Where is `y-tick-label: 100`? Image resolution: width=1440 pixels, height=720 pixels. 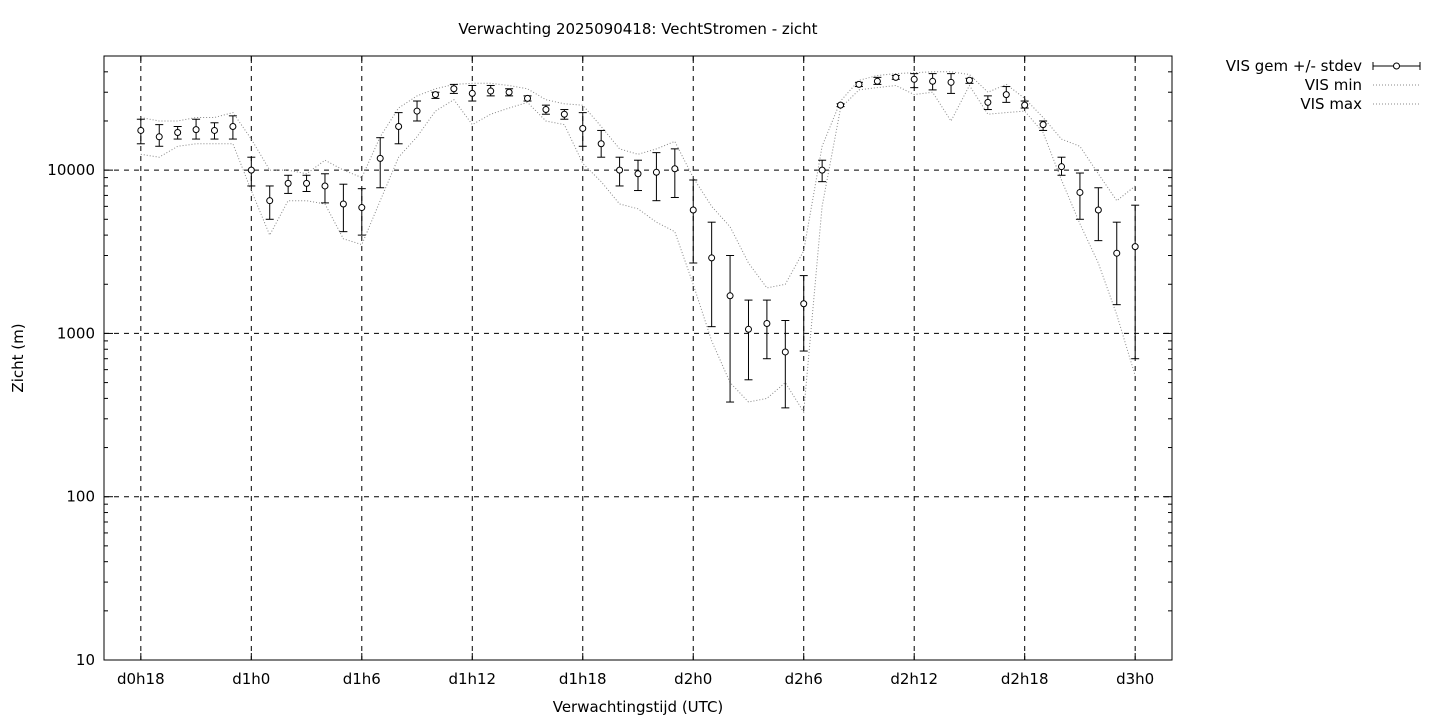
y-tick-label: 100 is located at coordinates (80, 497).